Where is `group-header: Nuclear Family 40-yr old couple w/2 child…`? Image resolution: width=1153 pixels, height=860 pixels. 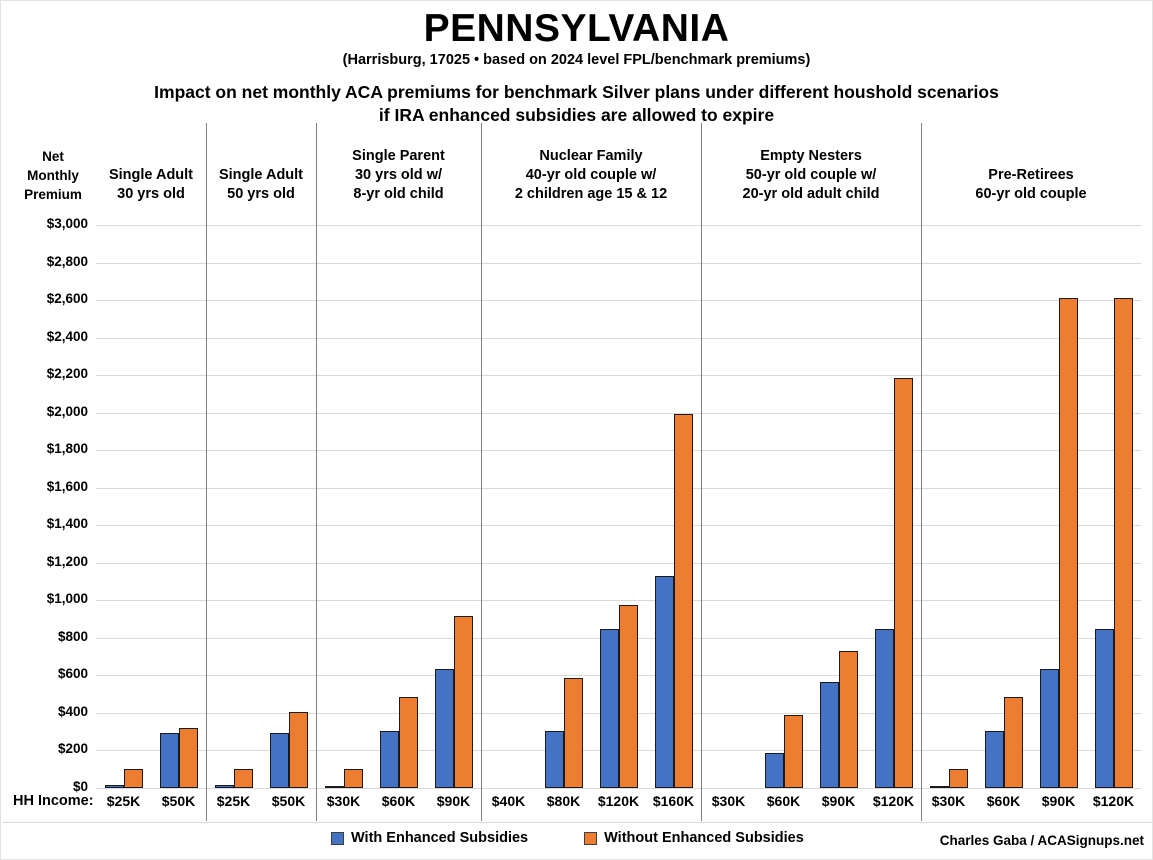
group-header: Nuclear Family 40-yr old couple w/2 child… is located at coordinates (591, 175).